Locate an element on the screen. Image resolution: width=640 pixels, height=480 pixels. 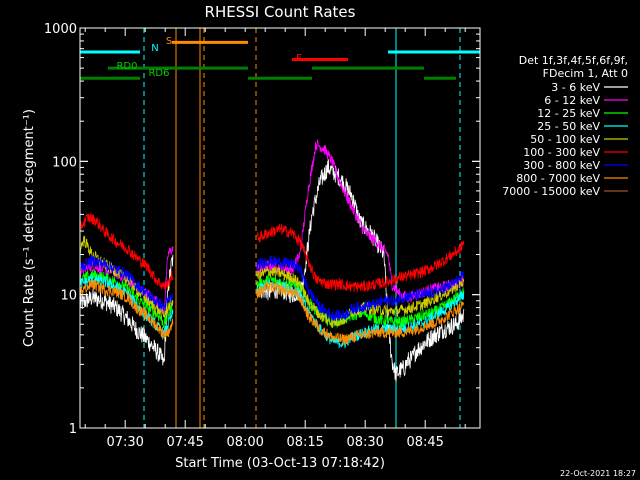
legend-entry: 12 - 25 keV is located at coordinates (568, 113).